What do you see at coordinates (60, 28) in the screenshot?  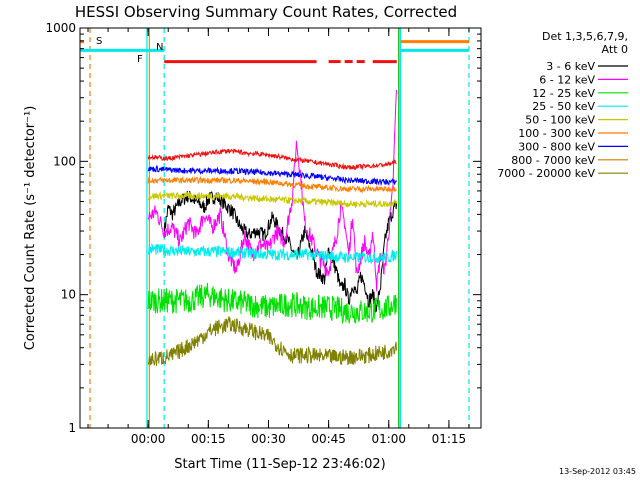 I see `y-tick-label-3: 1000` at bounding box center [60, 28].